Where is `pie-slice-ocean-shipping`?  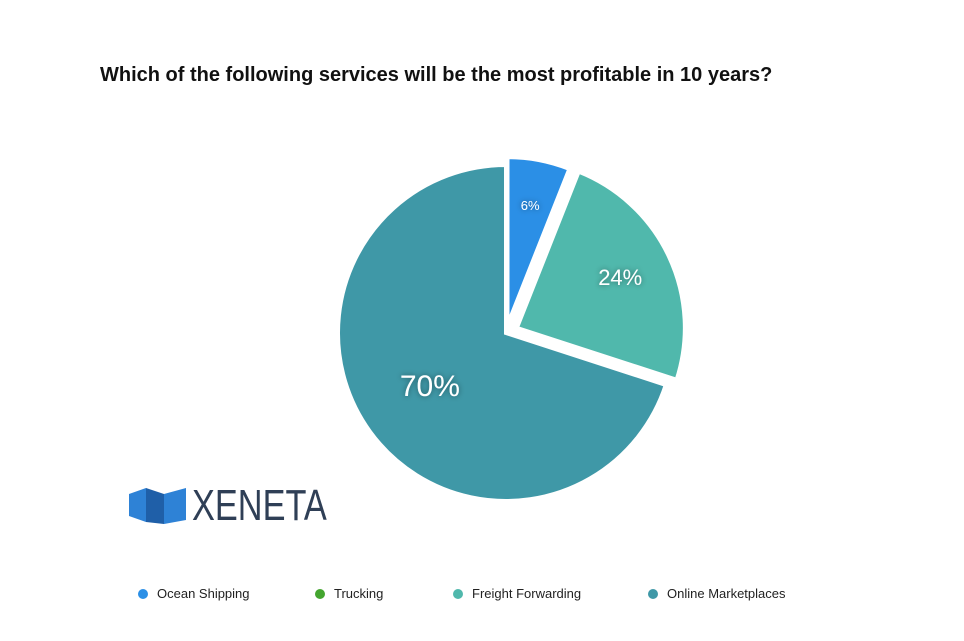
pie-slice-ocean-shipping is located at coordinates (538, 240).